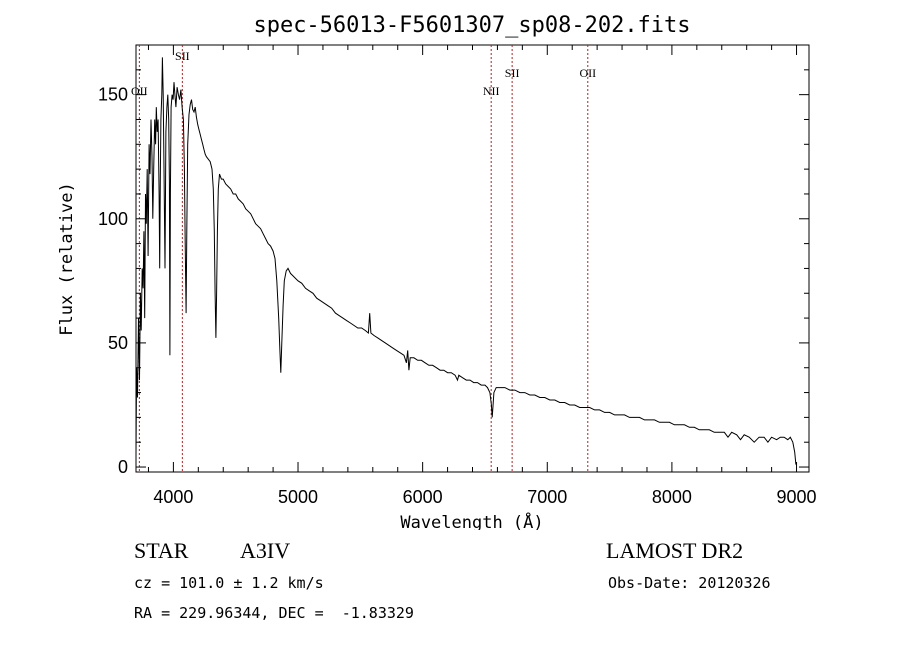 Image resolution: width=900 pixels, height=649 pixels. I want to click on line-marker-label: NII, so click(491, 91).